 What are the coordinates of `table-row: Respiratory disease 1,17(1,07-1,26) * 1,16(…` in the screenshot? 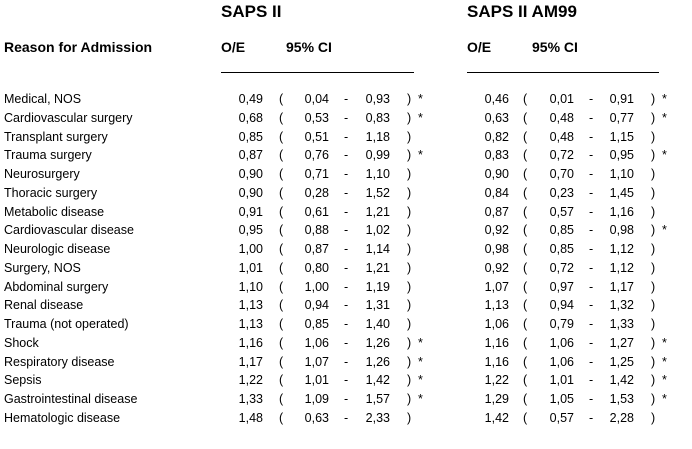 It's located at (346, 364).